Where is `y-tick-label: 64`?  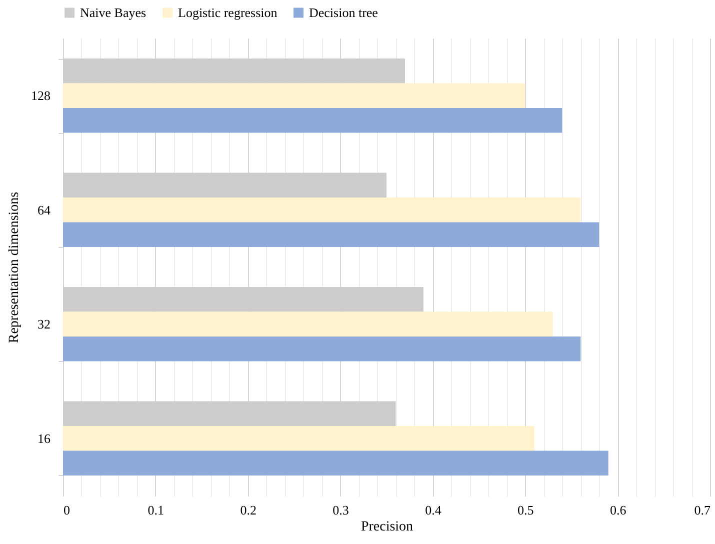
y-tick-label: 64 is located at coordinates (44, 210).